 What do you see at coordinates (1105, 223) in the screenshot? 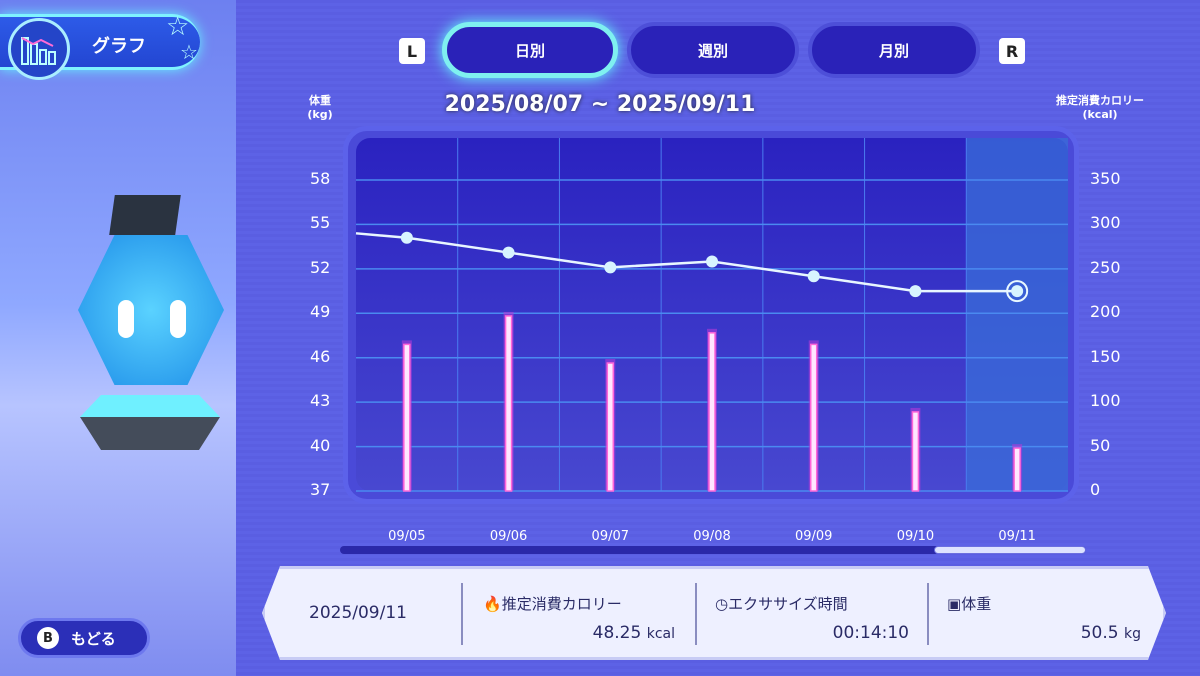
I see `right-tick-label: 300` at bounding box center [1105, 223].